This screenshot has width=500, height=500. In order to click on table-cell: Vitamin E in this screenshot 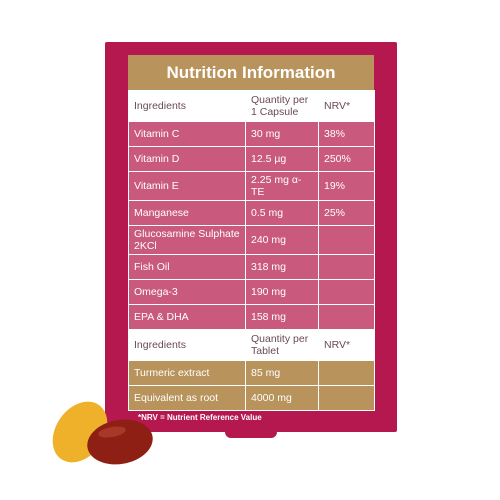, I will do `click(187, 186)`.